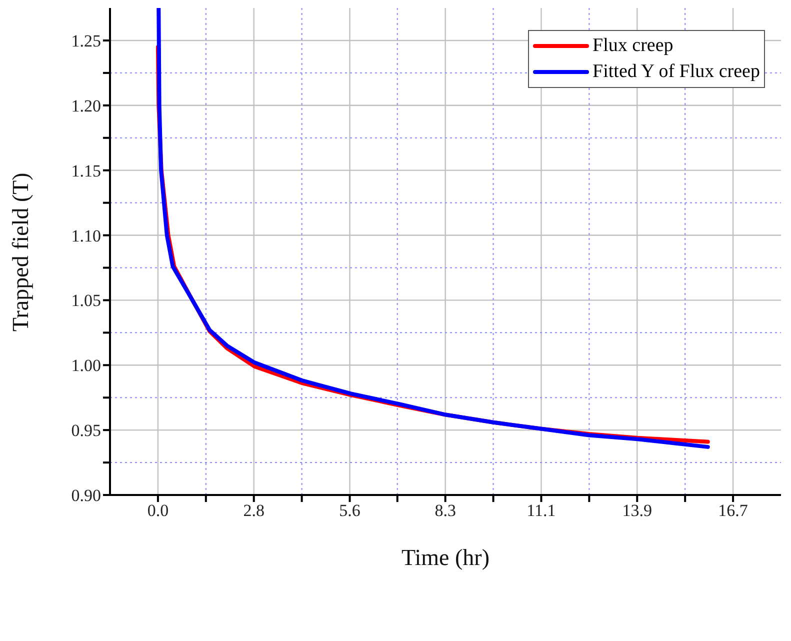 This screenshot has width=791, height=641. Describe the element at coordinates (86, 496) in the screenshot. I see `y-tick-label: 0.90` at that location.